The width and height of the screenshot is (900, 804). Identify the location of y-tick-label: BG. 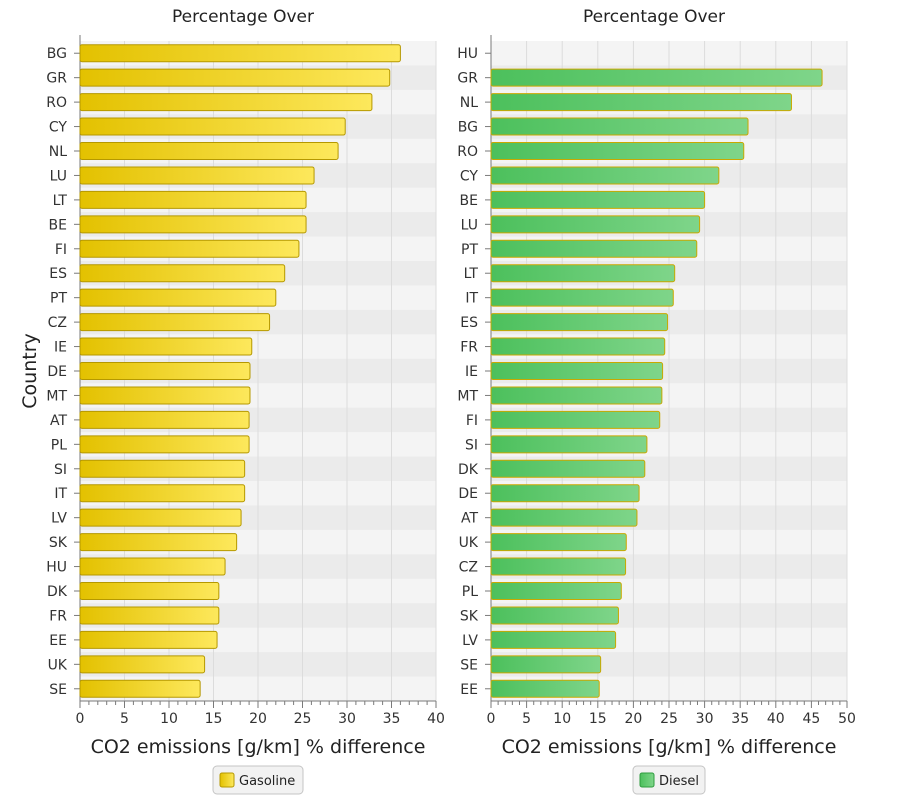
(57, 54).